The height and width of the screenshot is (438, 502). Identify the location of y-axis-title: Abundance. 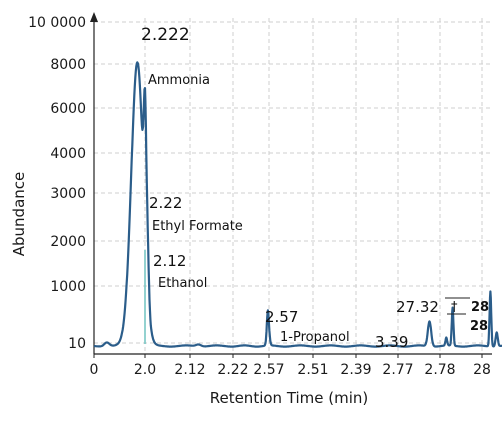
(19, 214).